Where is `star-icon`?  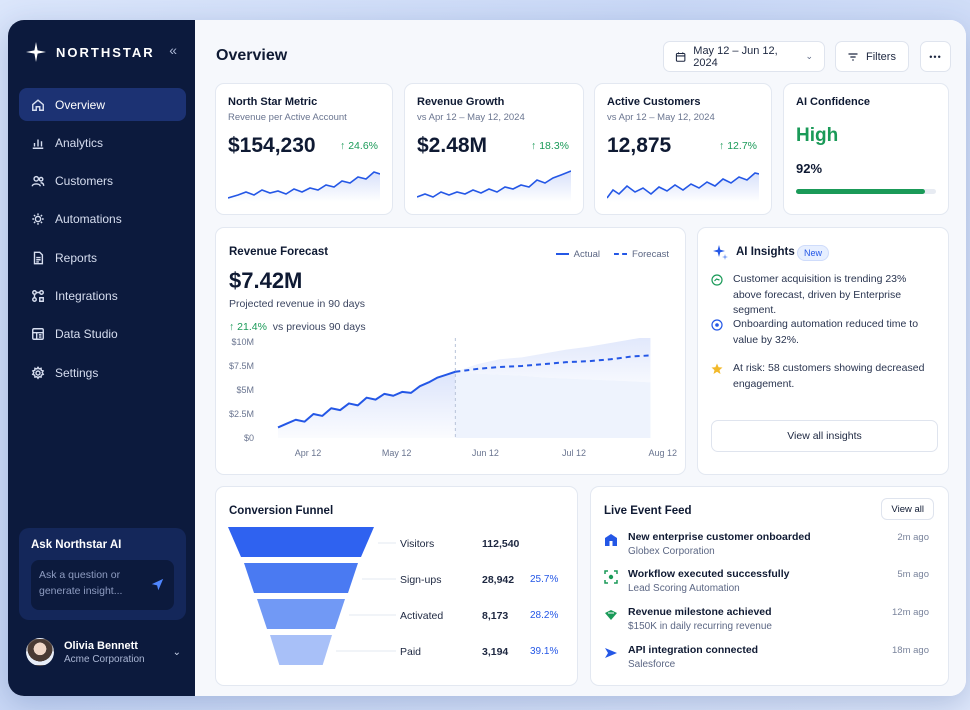
star-icon is located at coordinates (717, 368).